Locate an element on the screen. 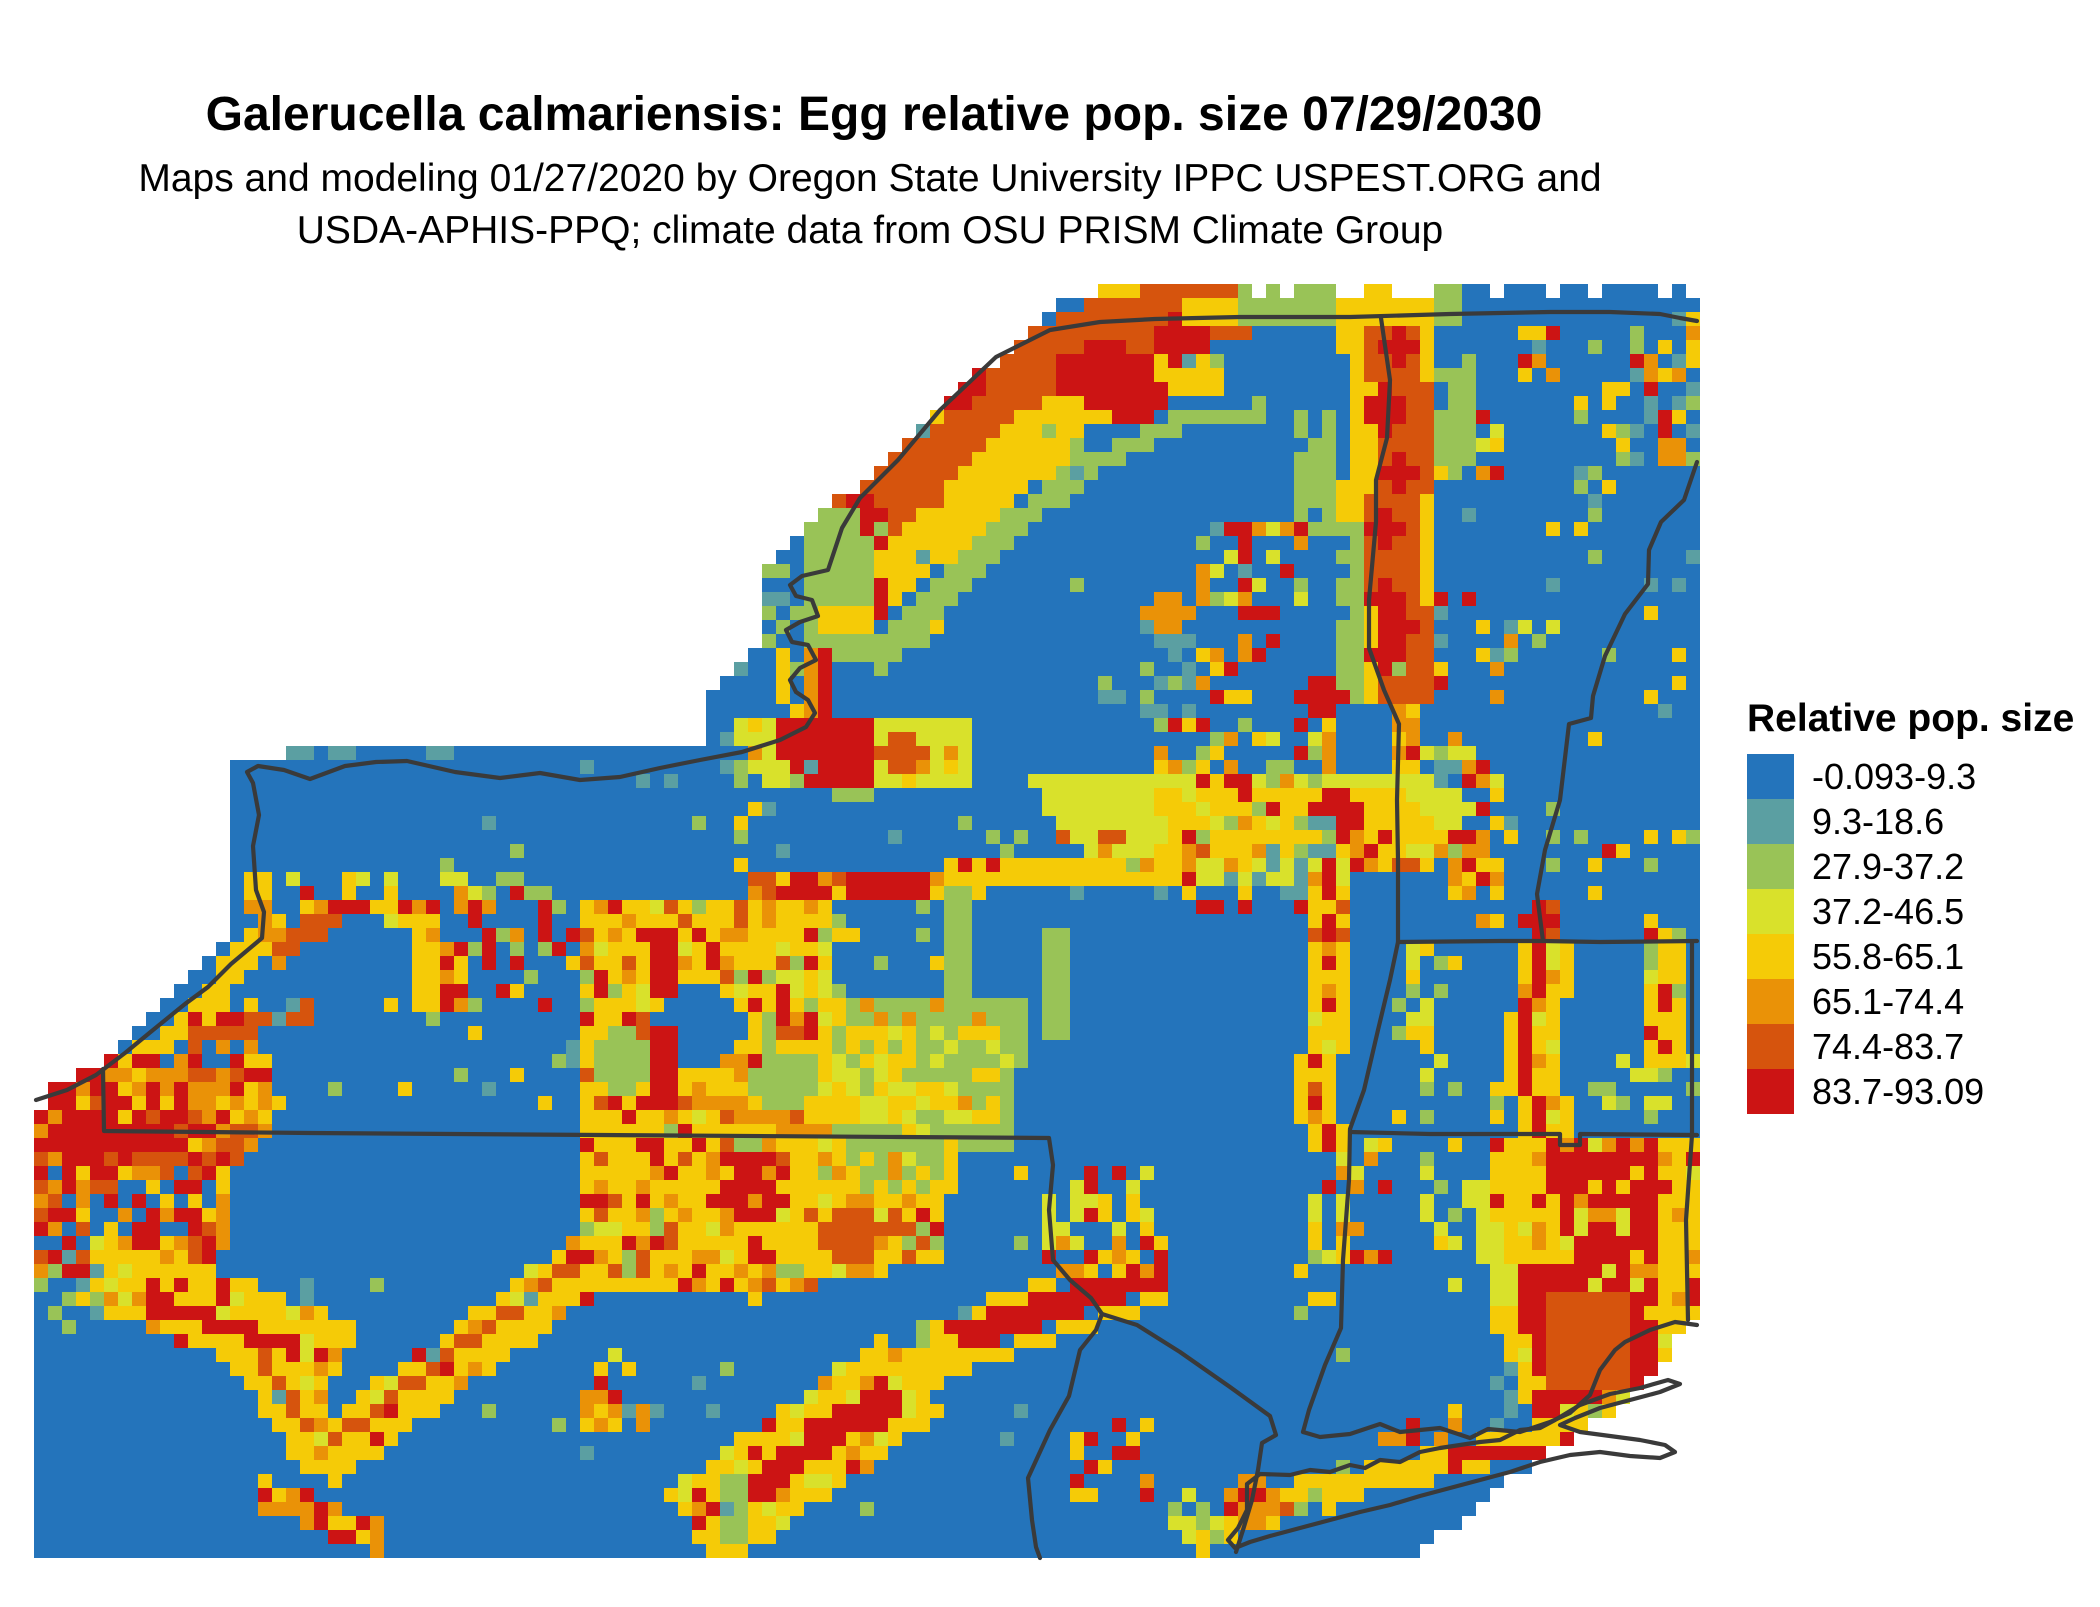  svg-text: 55.8-65.1 is located at coordinates (1888, 956).